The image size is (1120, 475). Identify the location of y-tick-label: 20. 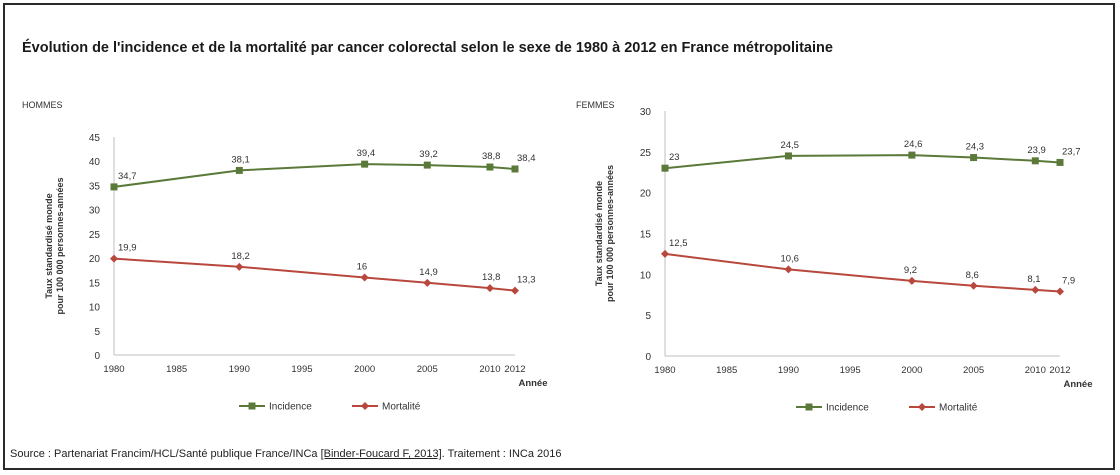
(95, 259).